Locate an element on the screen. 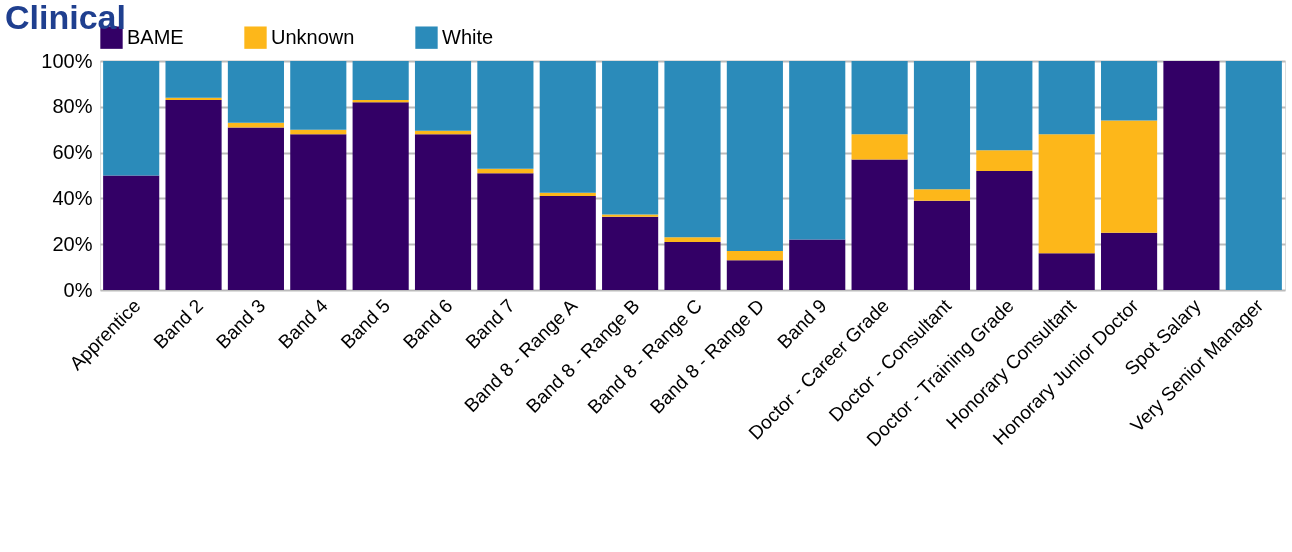 This screenshot has height=552, width=1292. y-tick-label: 20% is located at coordinates (72, 243).